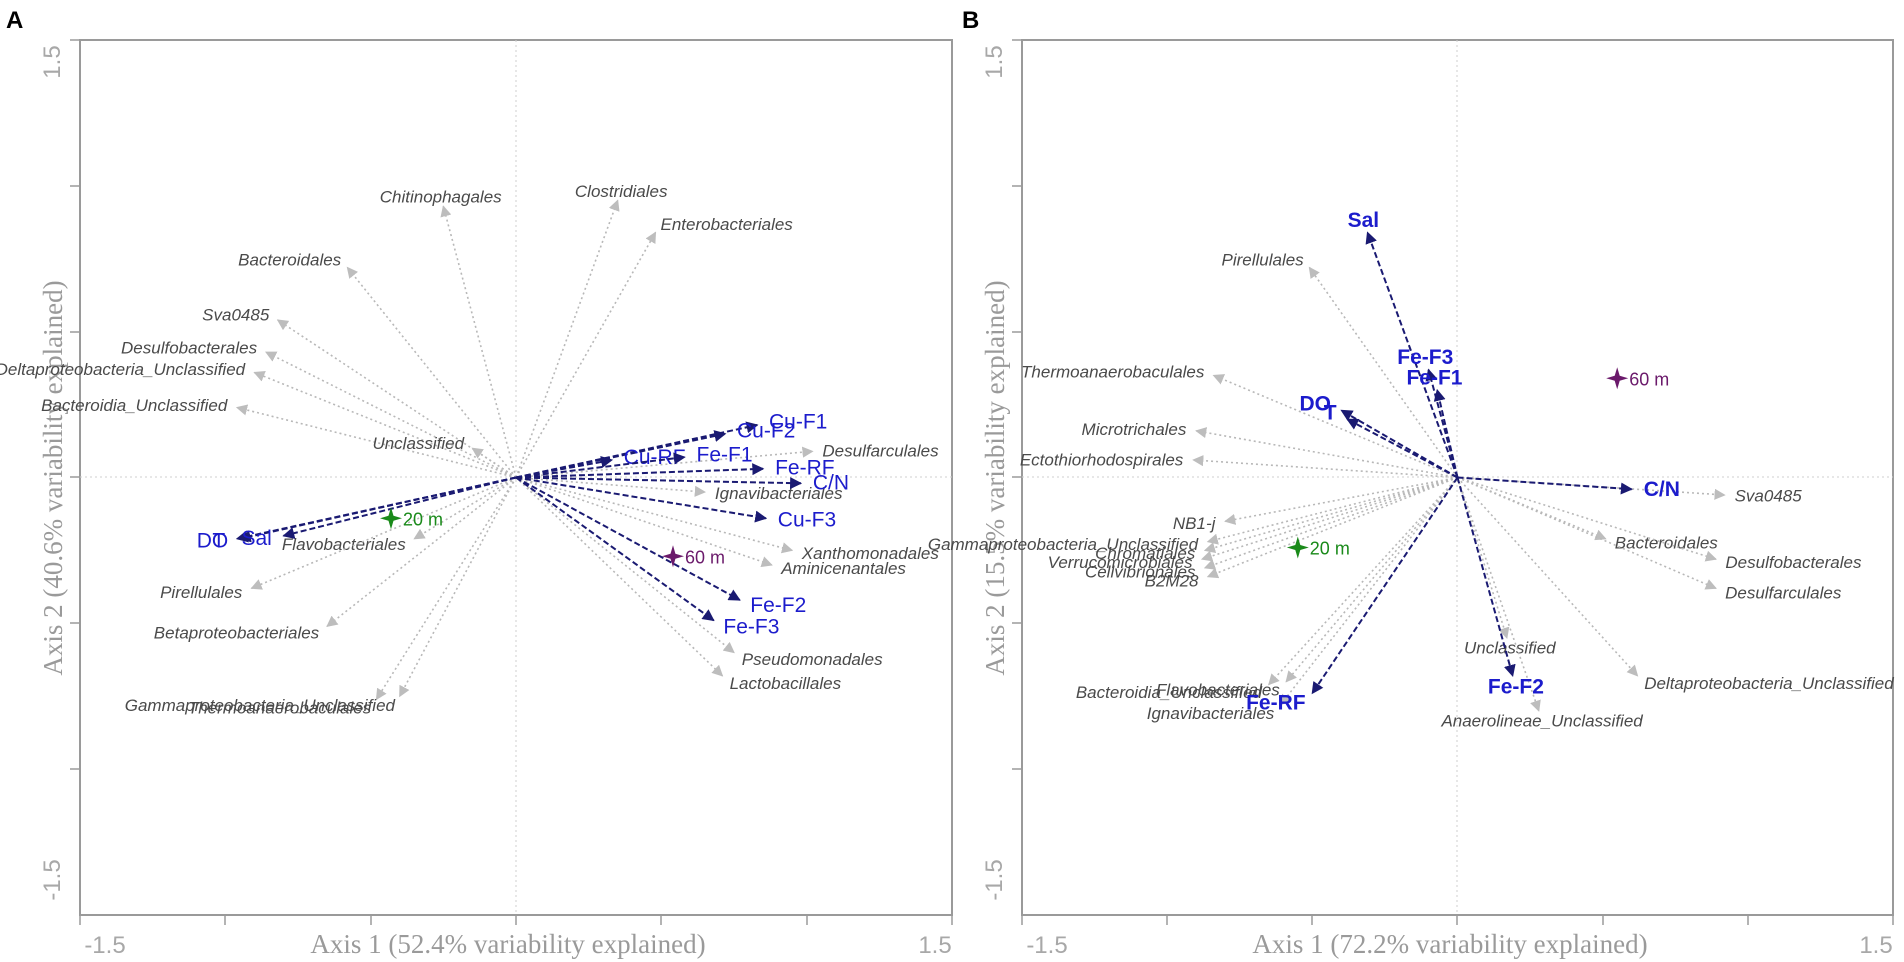 The height and width of the screenshot is (962, 1904). I want to click on panel-b-sample-label-60-m: 60 m, so click(1649, 379).